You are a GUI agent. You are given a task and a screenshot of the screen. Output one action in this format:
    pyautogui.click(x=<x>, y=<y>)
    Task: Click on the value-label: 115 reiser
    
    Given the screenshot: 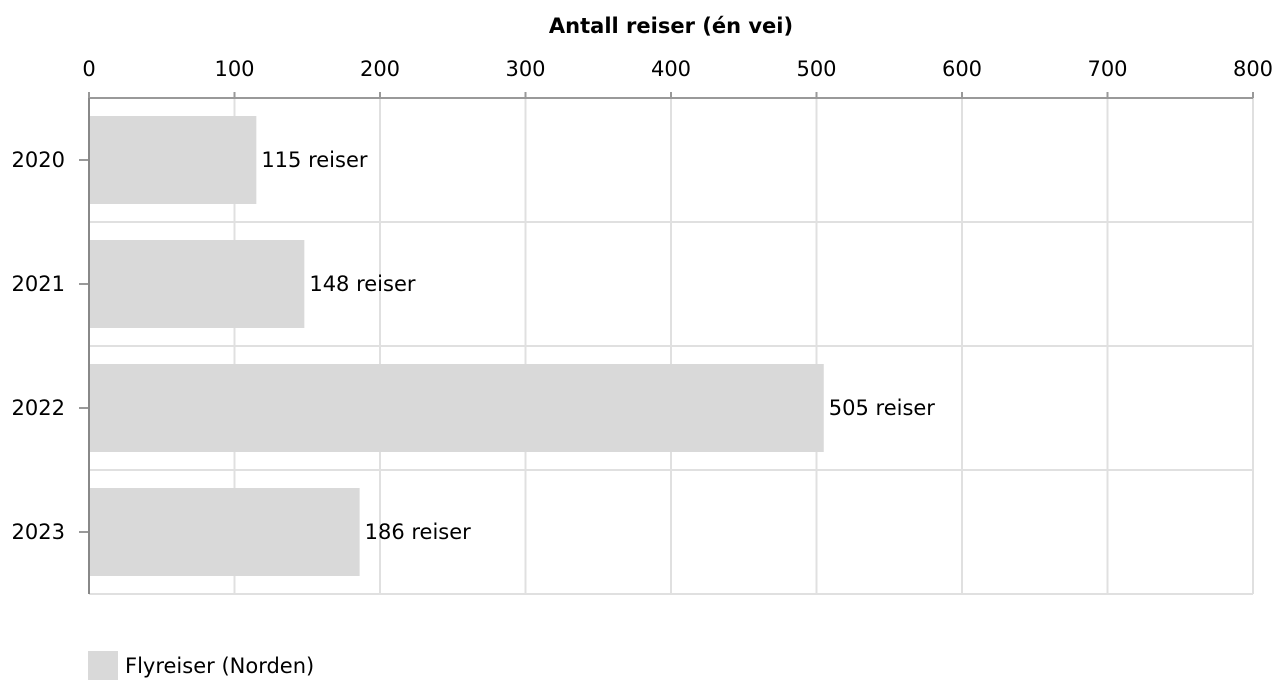 What is the action you would take?
    pyautogui.click(x=314, y=160)
    